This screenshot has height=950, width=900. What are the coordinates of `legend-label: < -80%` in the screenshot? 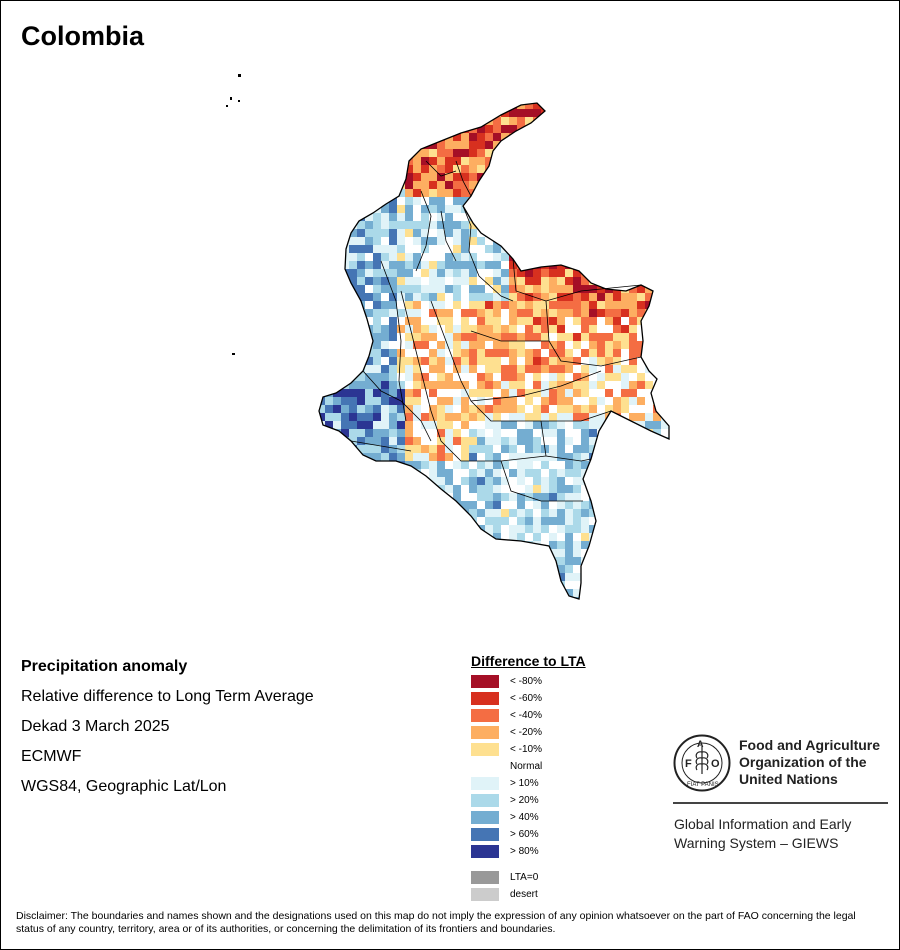 It's located at (526, 681).